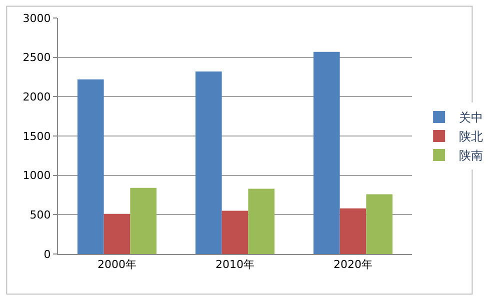 The width and height of the screenshot is (500, 296). I want to click on y-tick-label: 1000, so click(36, 175).